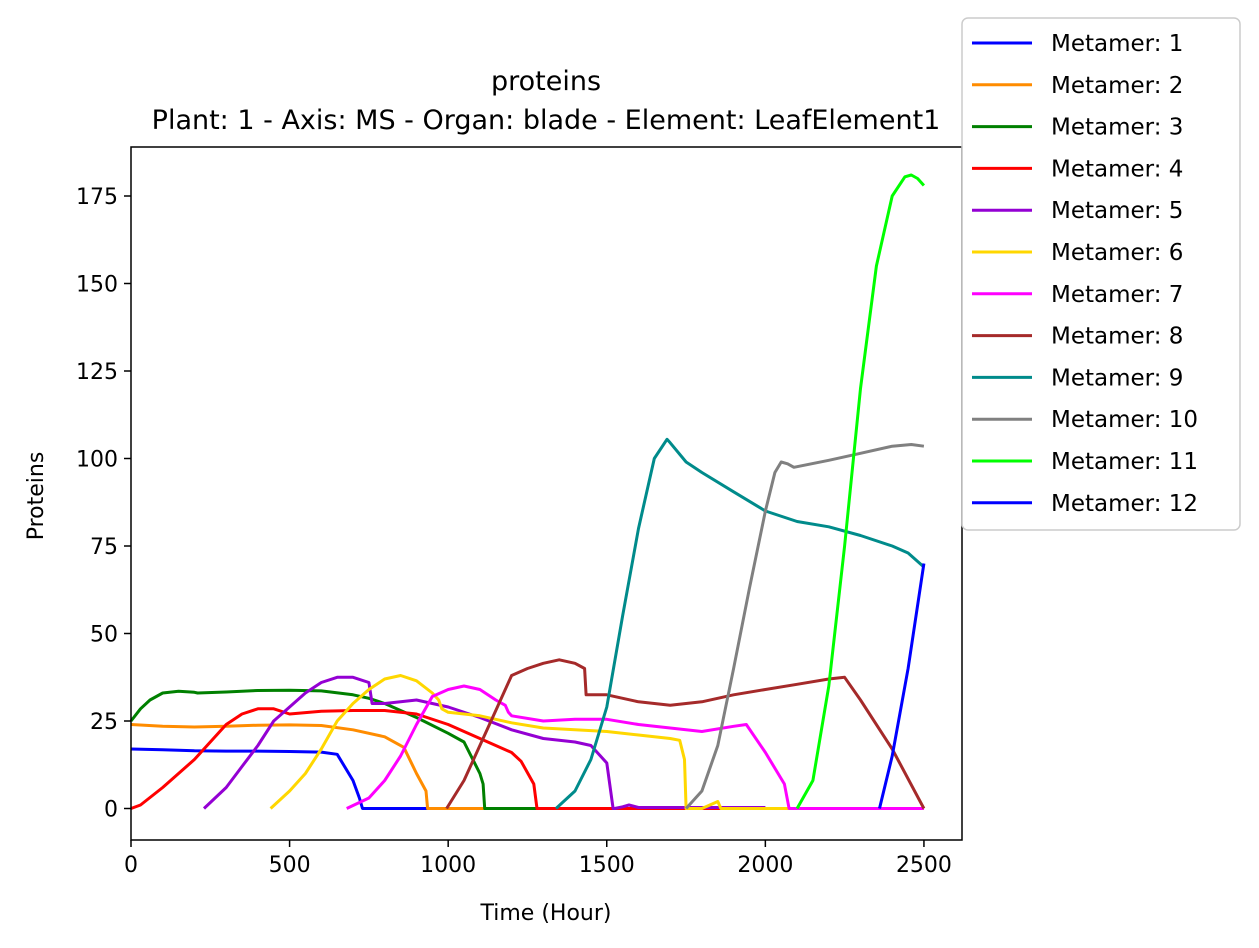 This screenshot has width=1259, height=948. What do you see at coordinates (1117, 169) in the screenshot?
I see `legend-label-4: Metamer: 4` at bounding box center [1117, 169].